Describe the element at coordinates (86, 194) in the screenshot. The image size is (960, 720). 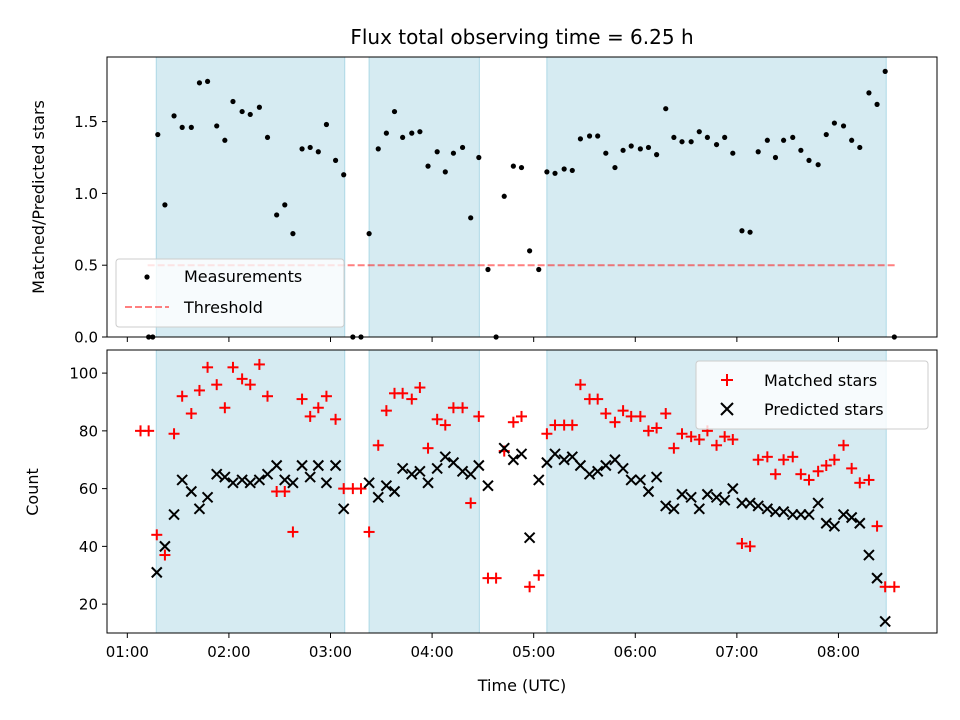
I see `y-tick-label: 1.0` at that location.